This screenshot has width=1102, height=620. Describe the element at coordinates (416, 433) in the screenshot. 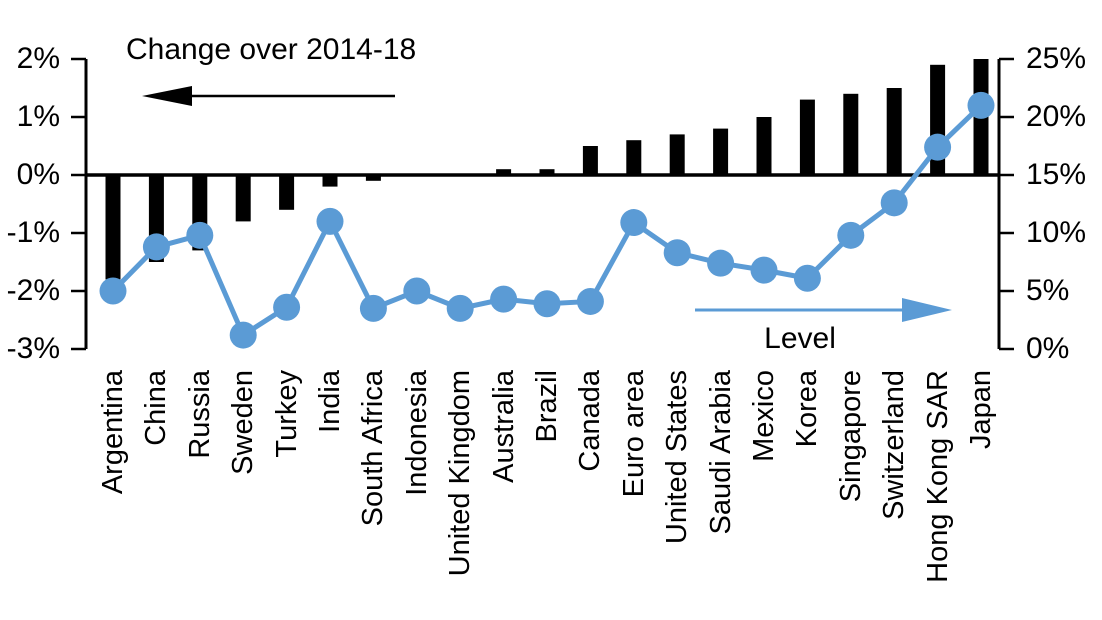

I see `x-axis-label: Indonesia` at that location.